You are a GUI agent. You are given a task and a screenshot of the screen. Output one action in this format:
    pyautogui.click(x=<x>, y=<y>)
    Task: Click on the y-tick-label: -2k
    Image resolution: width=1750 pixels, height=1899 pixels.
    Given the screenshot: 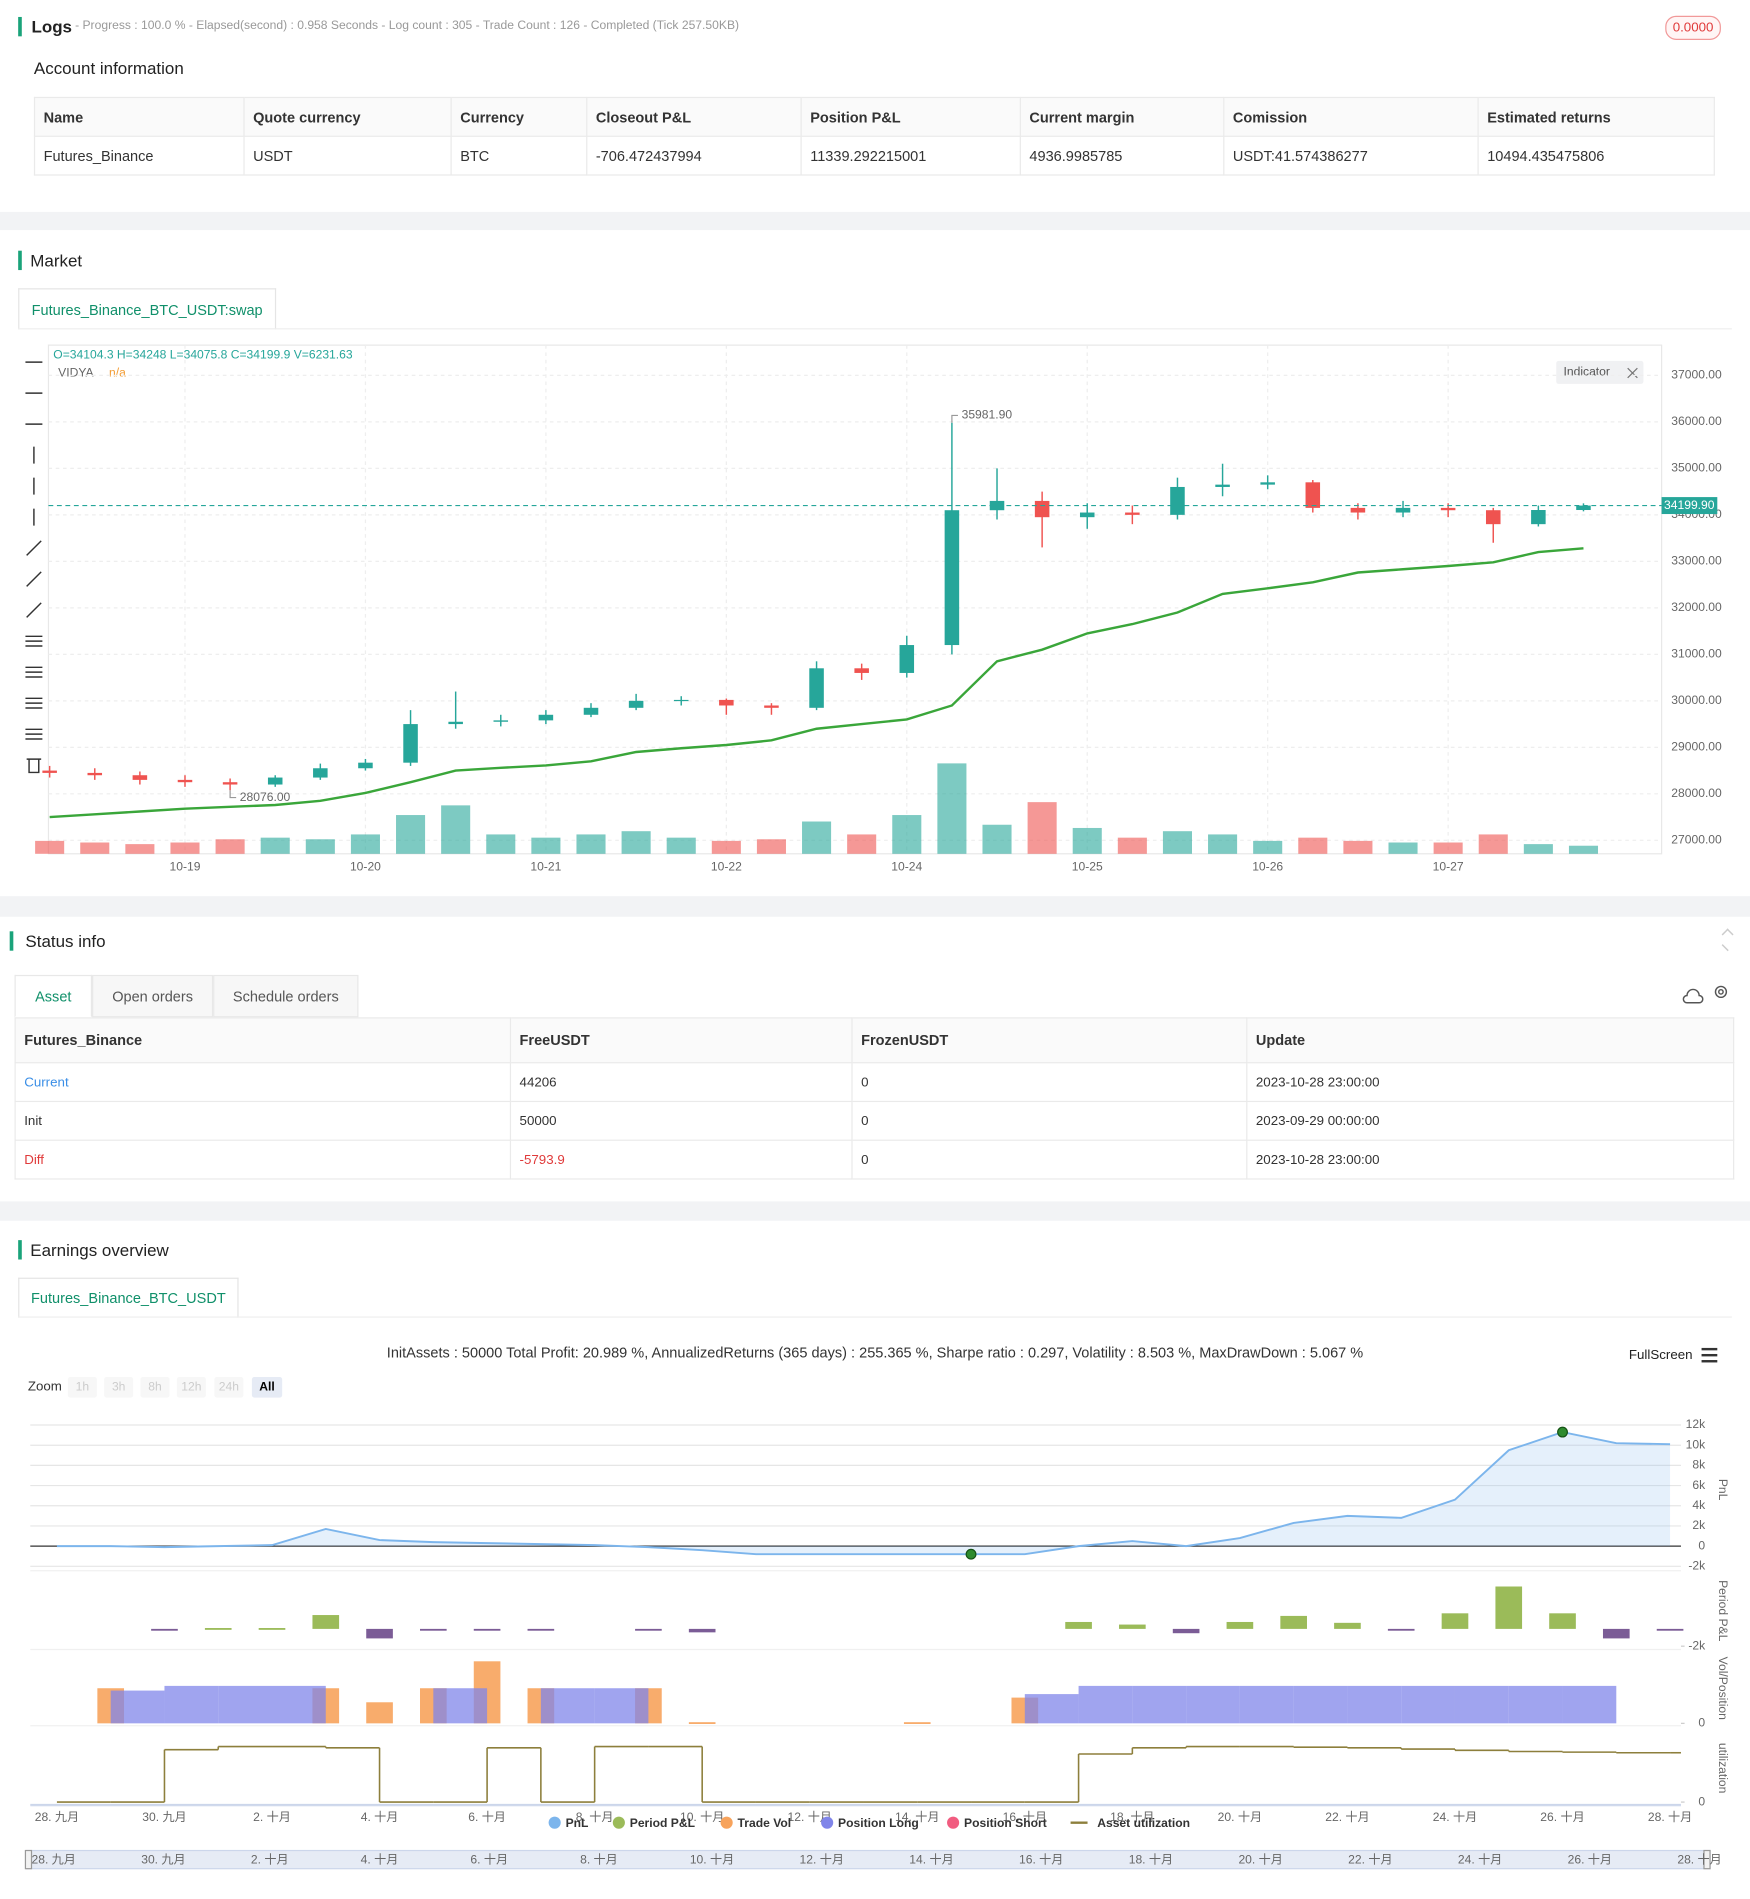 What is the action you would take?
    pyautogui.click(x=1697, y=1645)
    